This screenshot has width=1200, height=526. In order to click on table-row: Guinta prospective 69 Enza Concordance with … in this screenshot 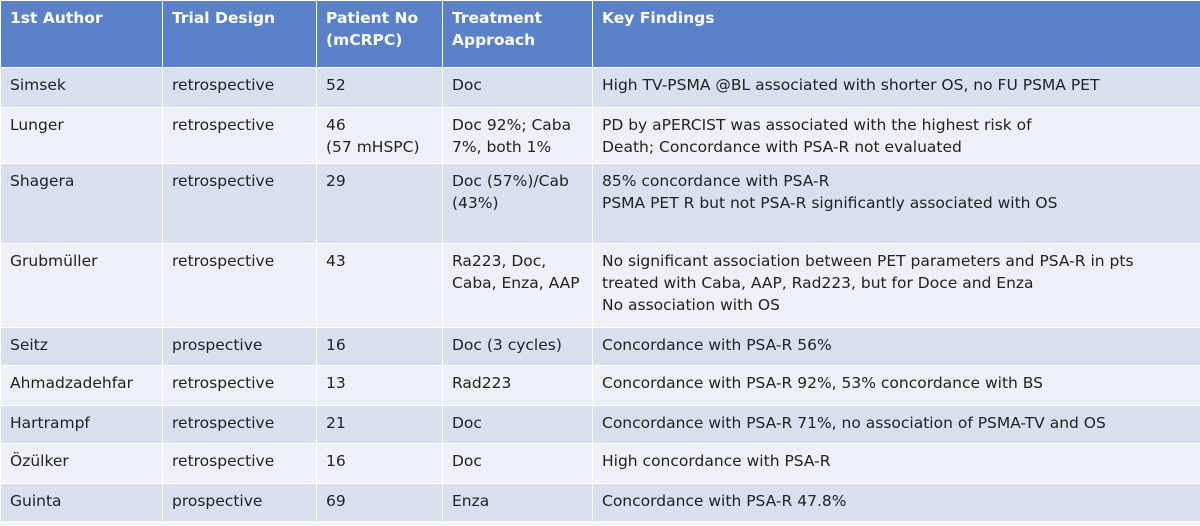, I will do `click(600, 502)`.